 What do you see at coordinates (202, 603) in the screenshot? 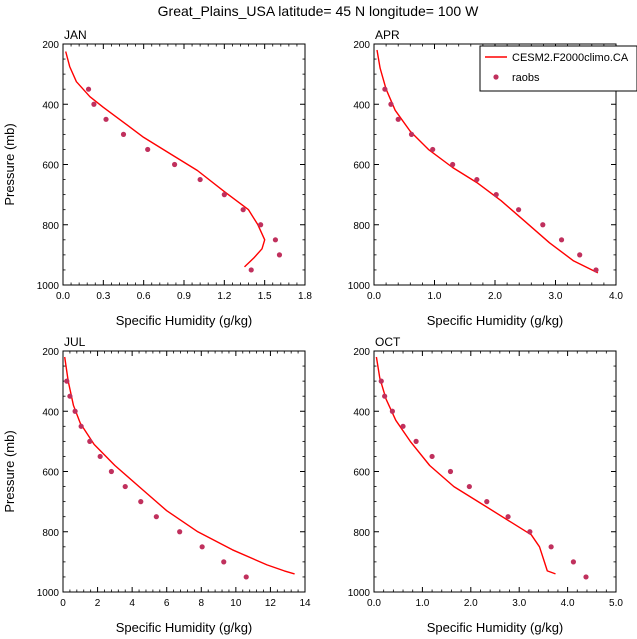
I see `x-tick-label: 8` at bounding box center [202, 603].